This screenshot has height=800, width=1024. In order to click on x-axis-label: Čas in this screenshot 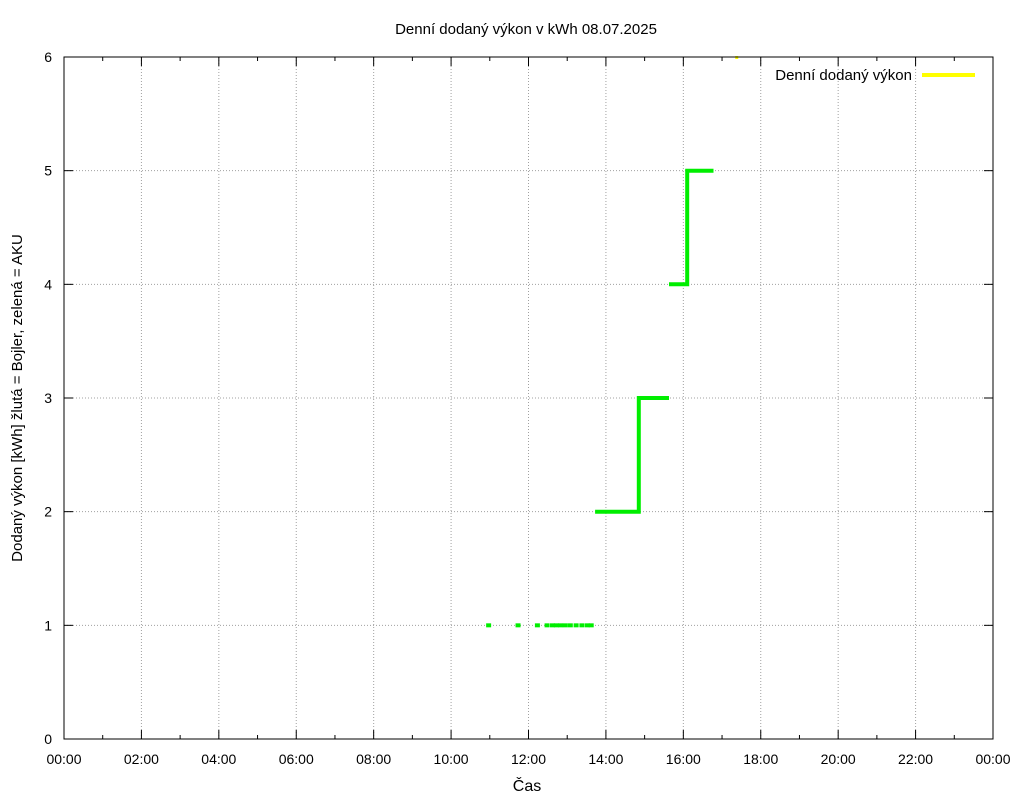, I will do `click(527, 785)`.